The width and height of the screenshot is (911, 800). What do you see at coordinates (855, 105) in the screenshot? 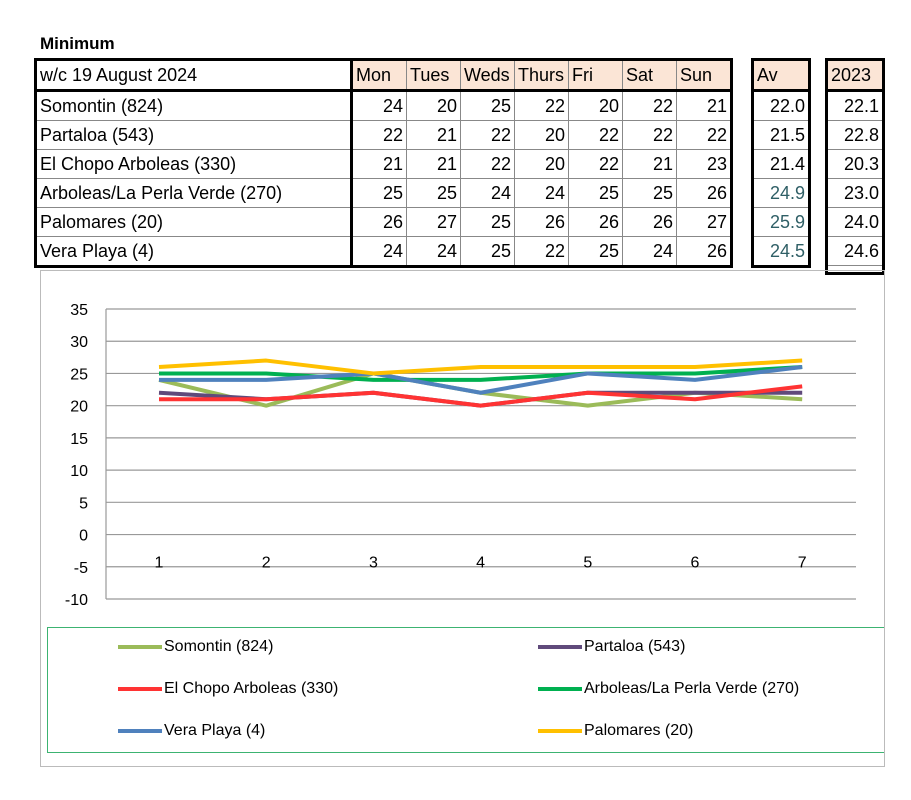
I see `table-cell: 22.1` at bounding box center [855, 105].